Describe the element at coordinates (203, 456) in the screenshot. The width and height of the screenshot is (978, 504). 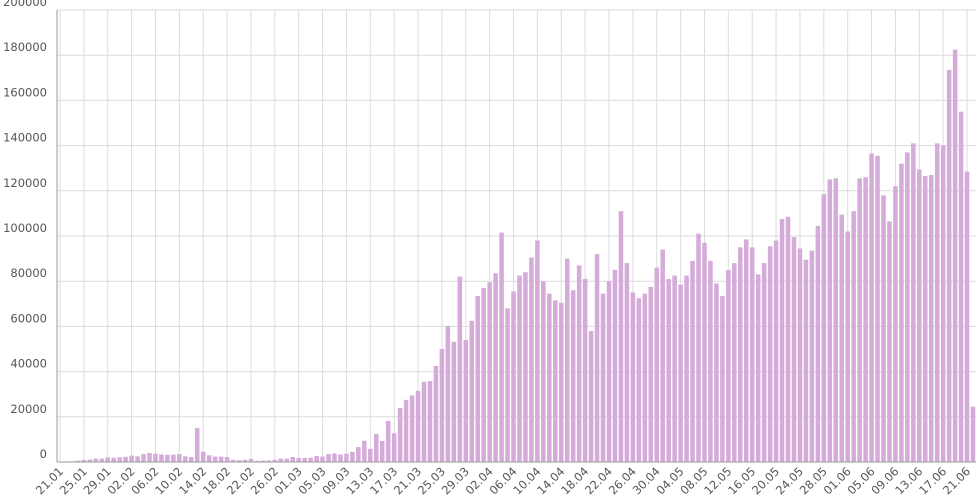
I see `bar-14.02` at that location.